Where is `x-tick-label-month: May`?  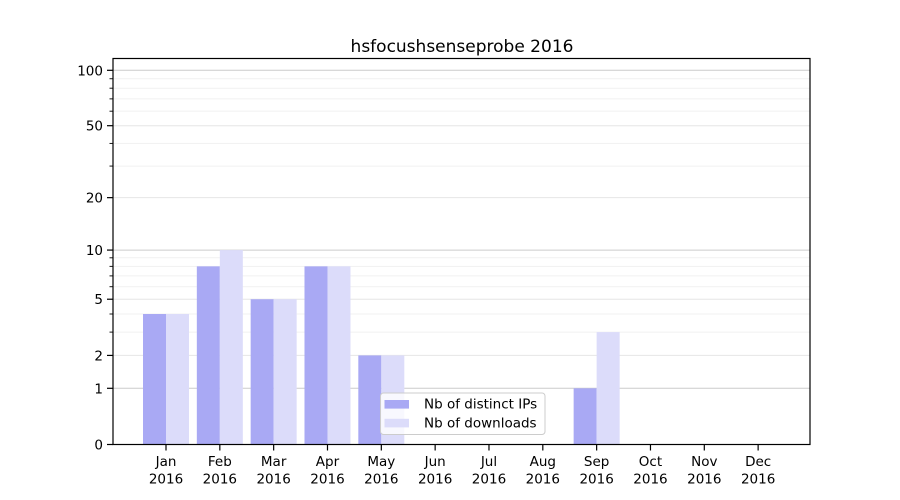
x-tick-label-month: May is located at coordinates (381, 462).